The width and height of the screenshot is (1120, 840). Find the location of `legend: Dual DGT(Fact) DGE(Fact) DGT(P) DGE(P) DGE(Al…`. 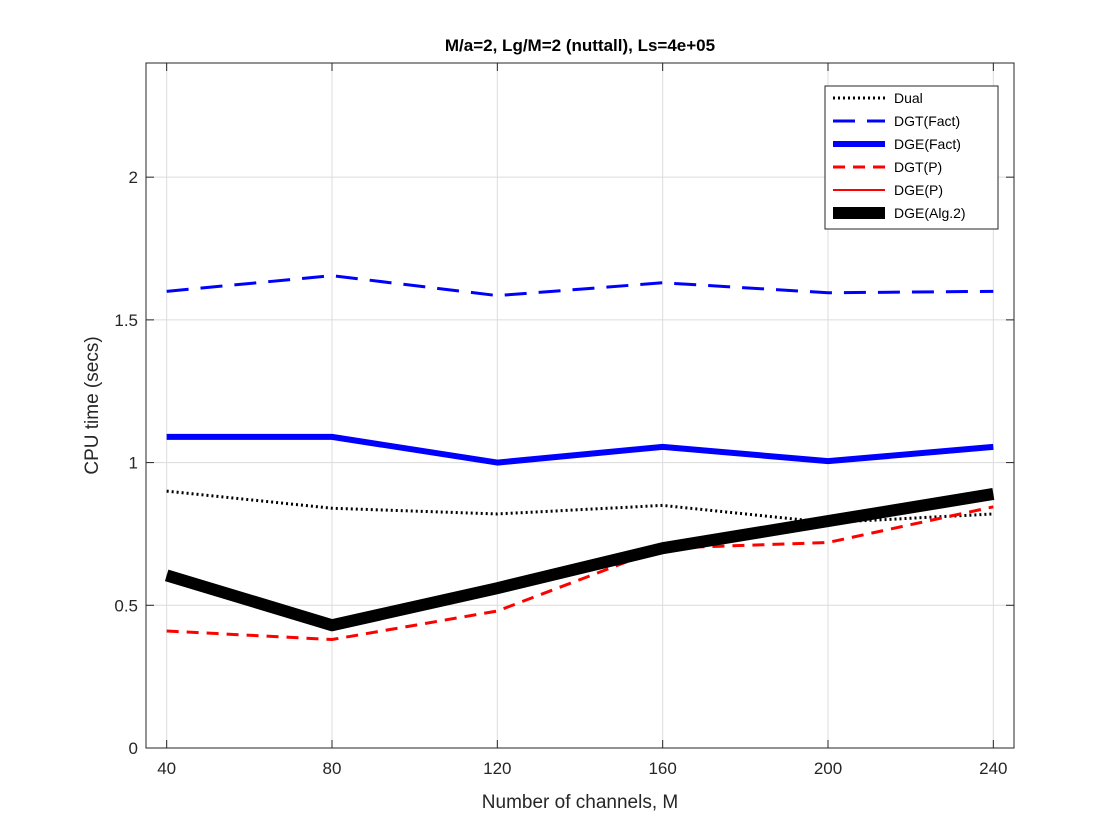

legend: Dual DGT(Fact) DGE(Fact) DGT(P) DGE(P) DGE(Al… is located at coordinates (911, 157).